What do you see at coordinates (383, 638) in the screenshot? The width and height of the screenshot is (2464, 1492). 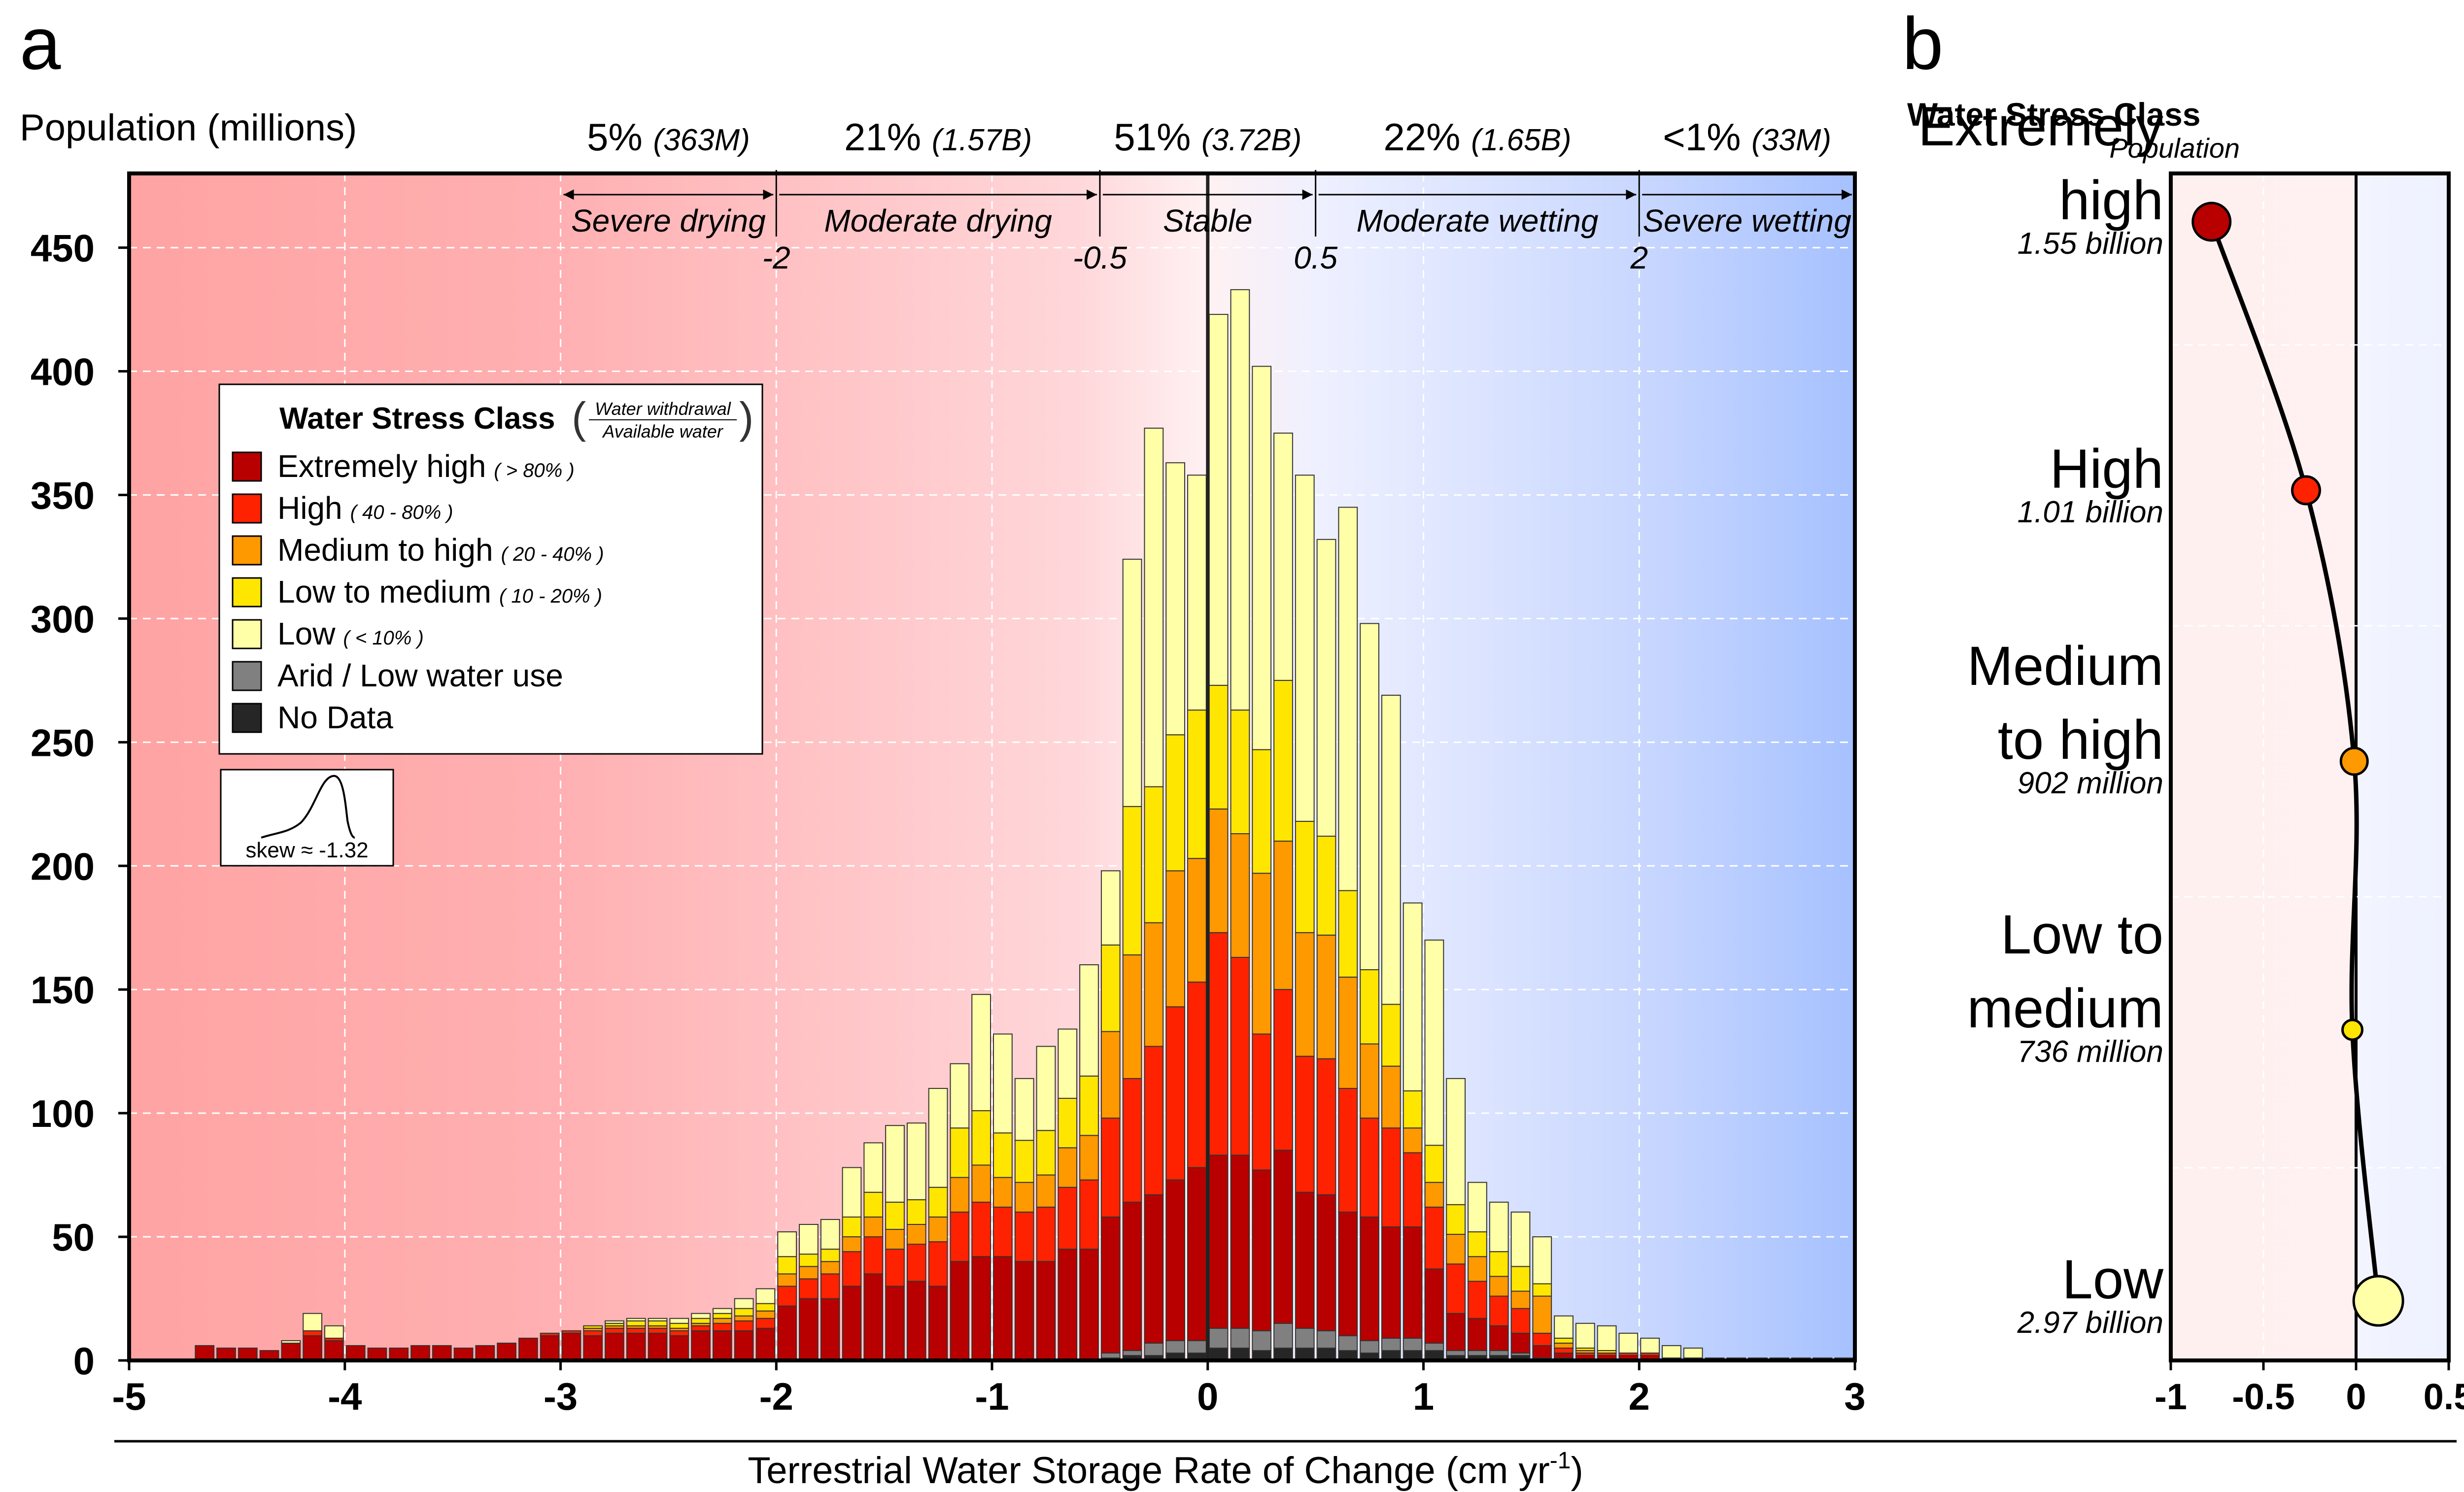 I see `legend-item-range: ( < 10% )` at bounding box center [383, 638].